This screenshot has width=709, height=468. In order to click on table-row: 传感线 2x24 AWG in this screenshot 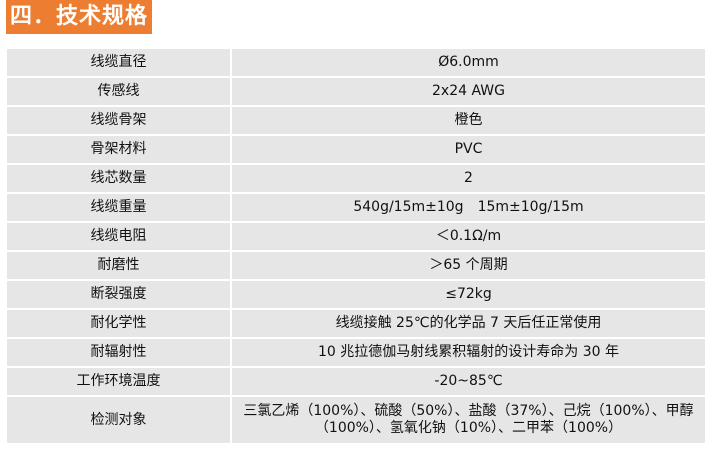, I will do `click(356, 91)`.